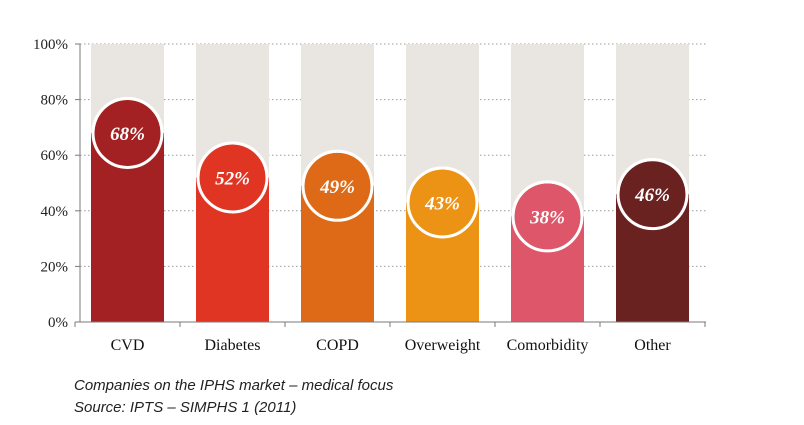 This screenshot has width=804, height=425. I want to click on category-label: Overweight, so click(443, 345).